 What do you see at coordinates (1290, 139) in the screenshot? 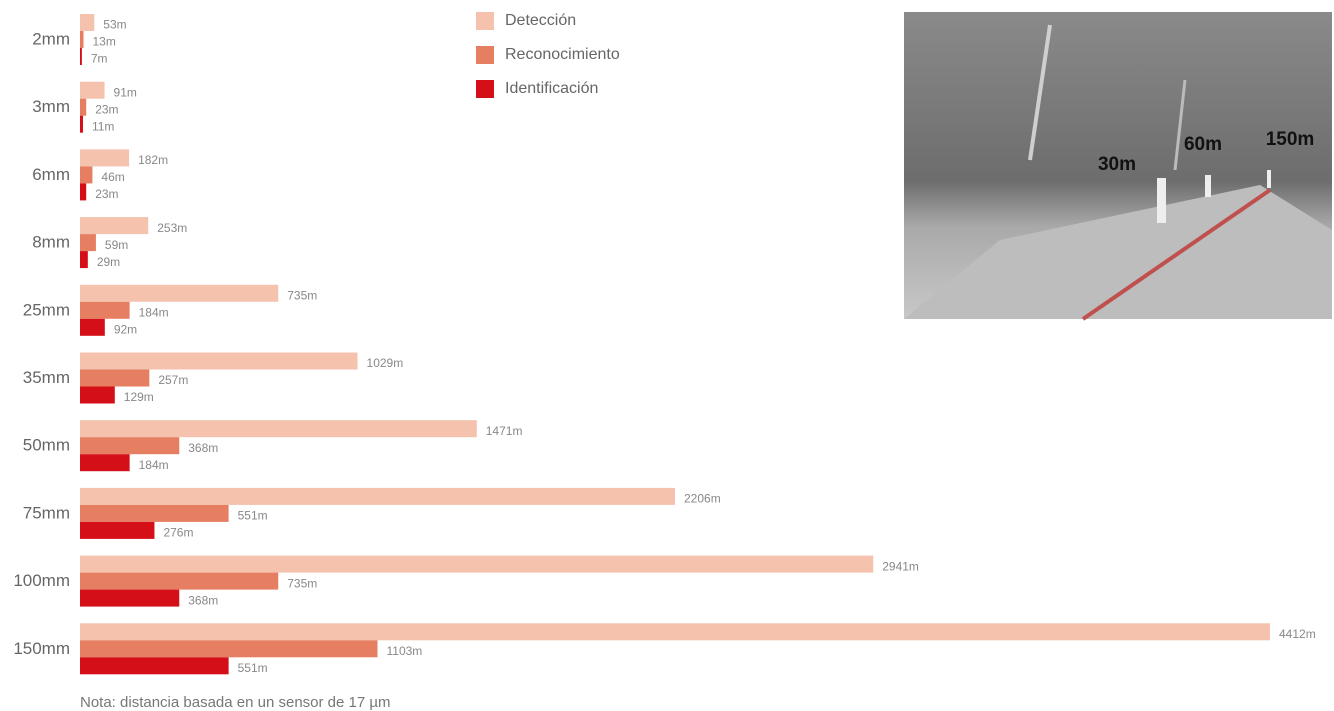
I see `photo-label: 150m` at bounding box center [1290, 139].